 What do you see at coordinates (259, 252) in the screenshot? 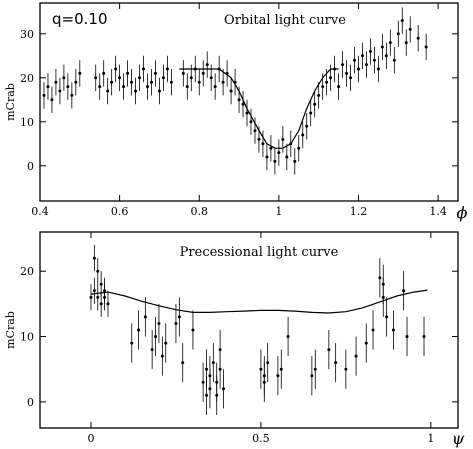
I see `precessional-title: Precessional light curve` at bounding box center [259, 252].